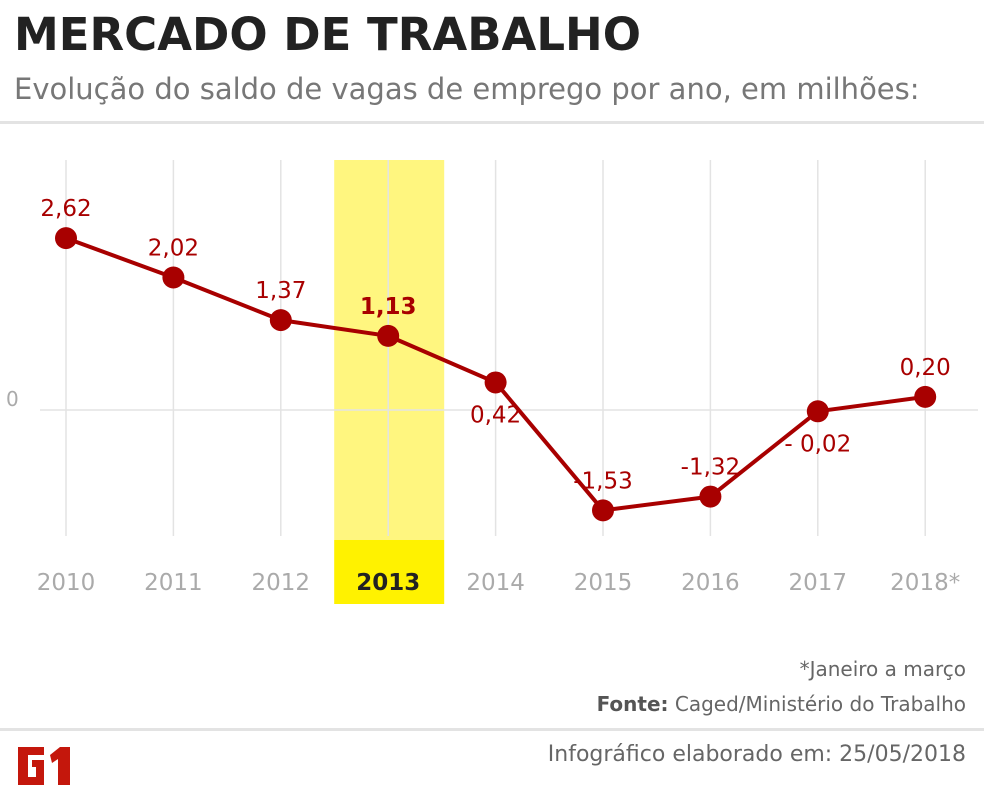  I want to click on data-label: 2,02, so click(173, 248).